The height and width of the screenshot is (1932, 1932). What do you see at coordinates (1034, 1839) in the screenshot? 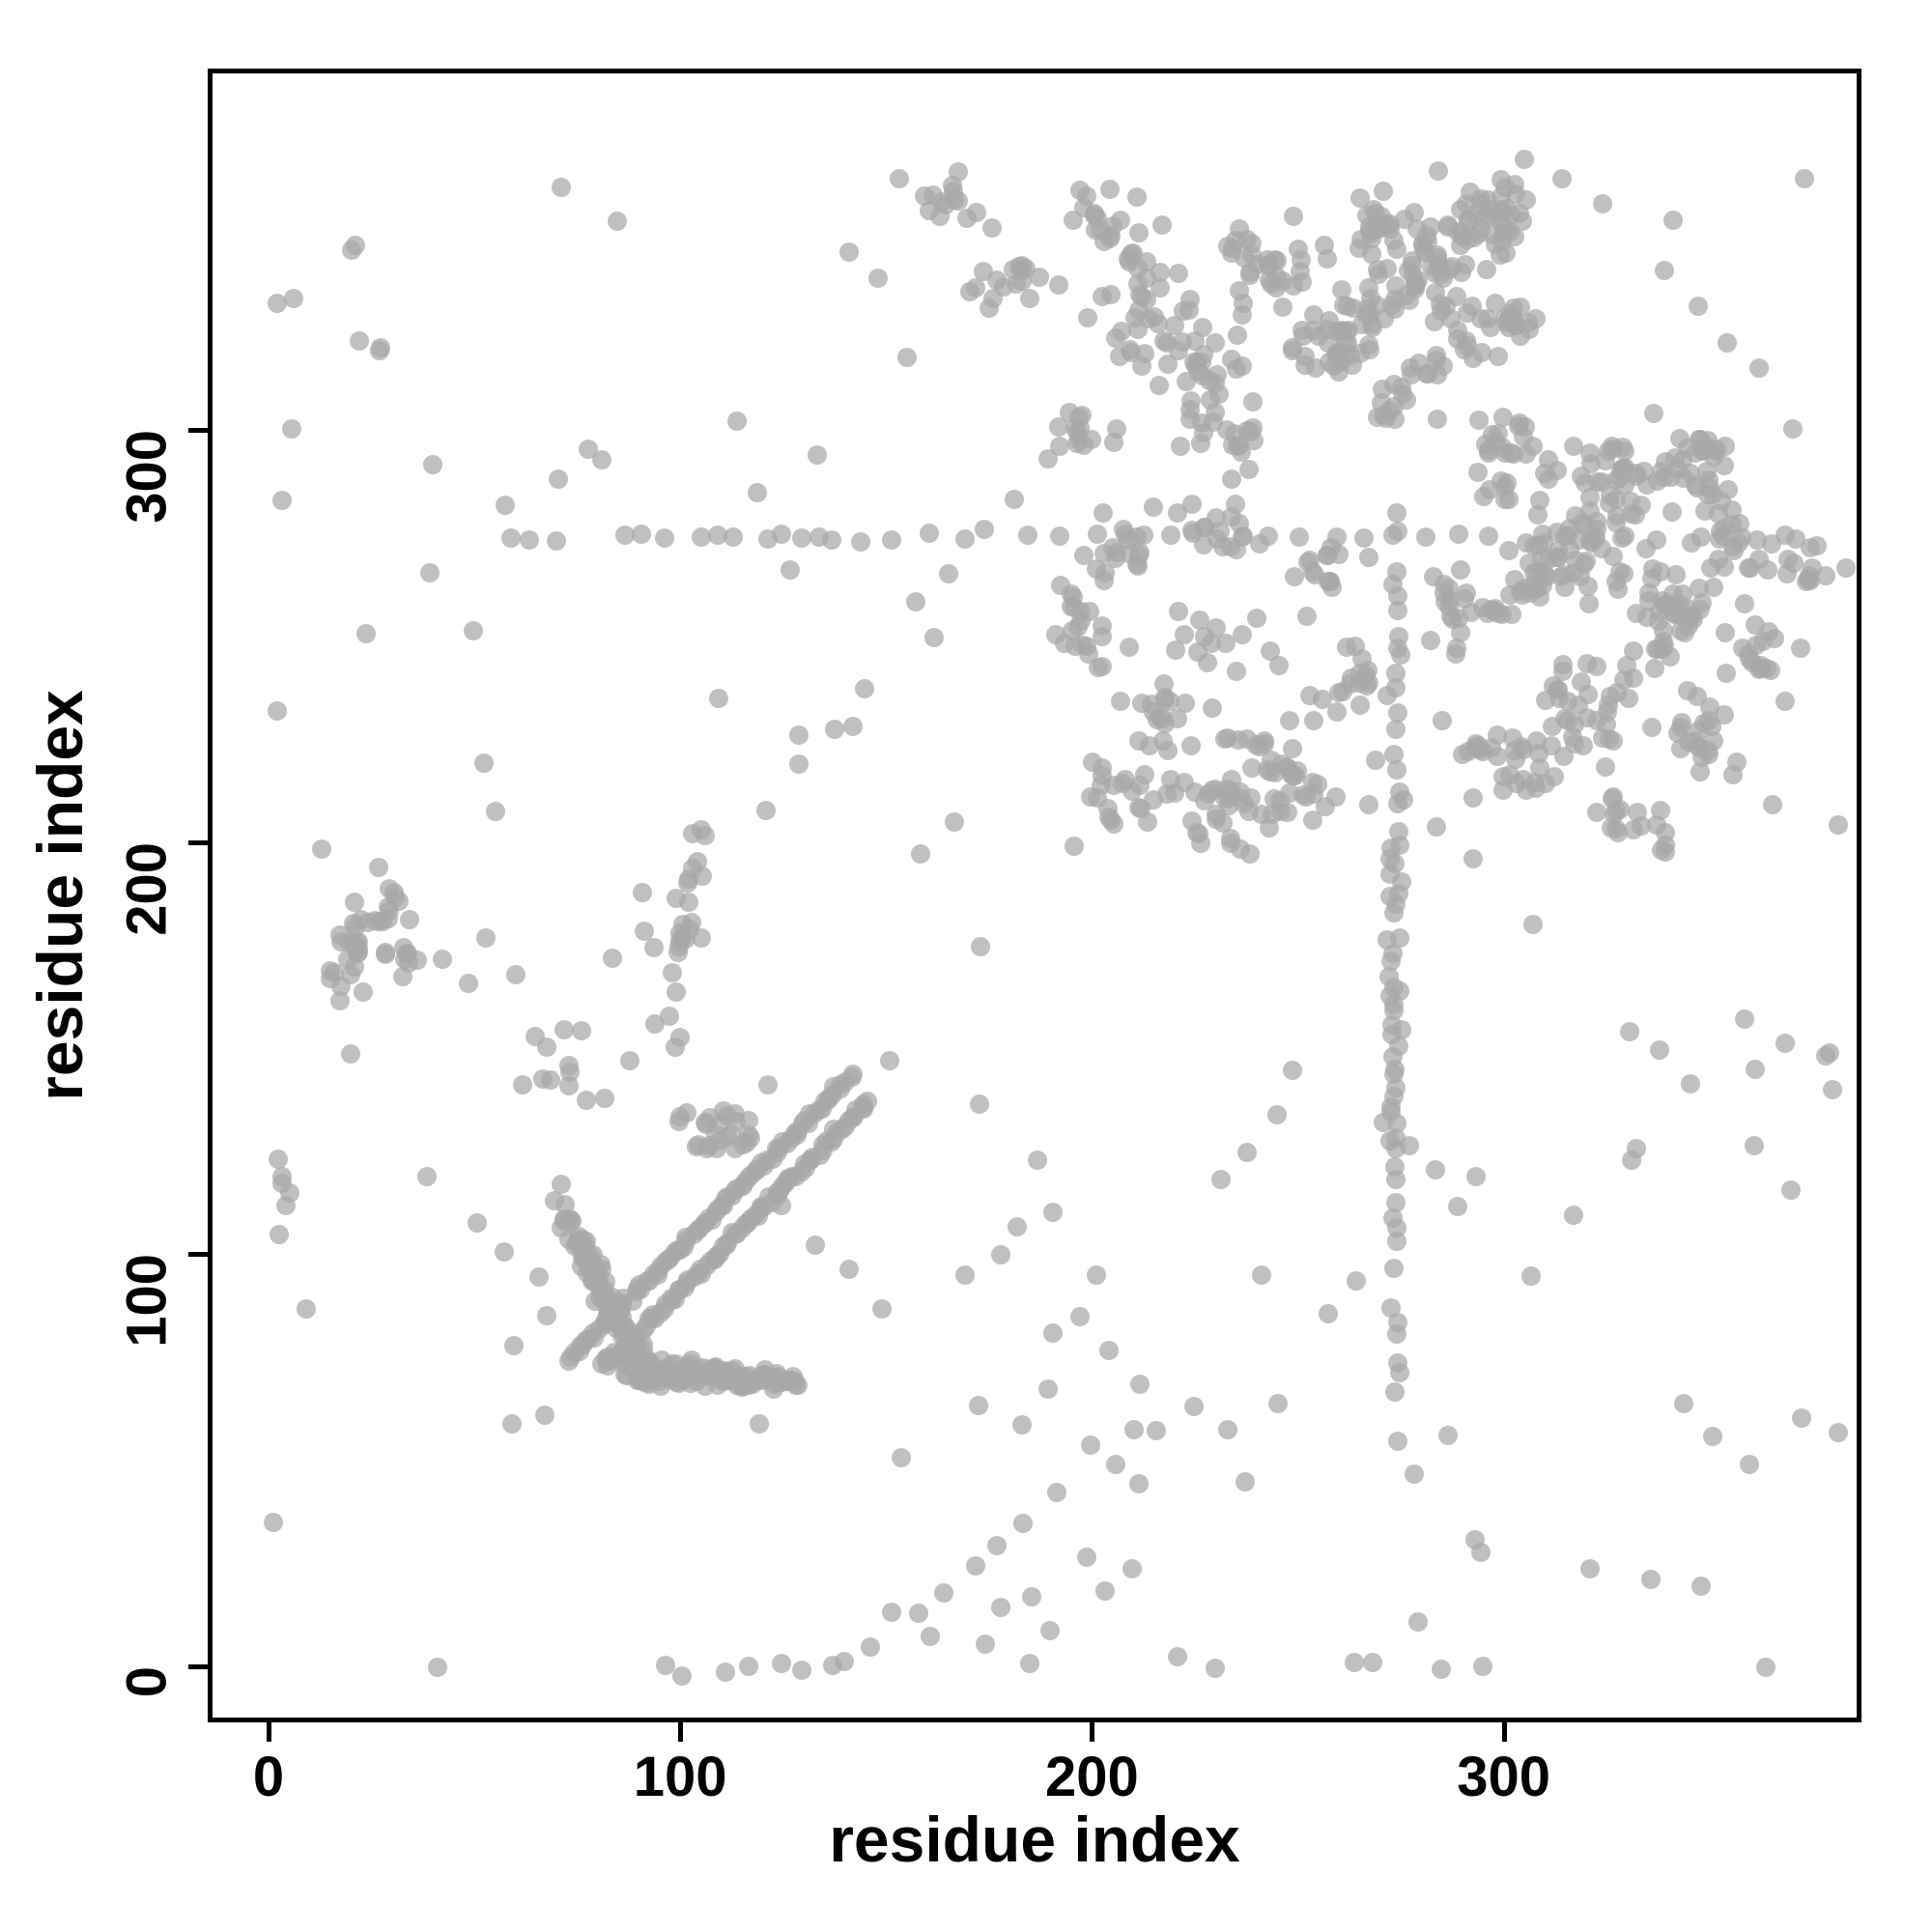
I see `x-axis-title: residue index` at bounding box center [1034, 1839].